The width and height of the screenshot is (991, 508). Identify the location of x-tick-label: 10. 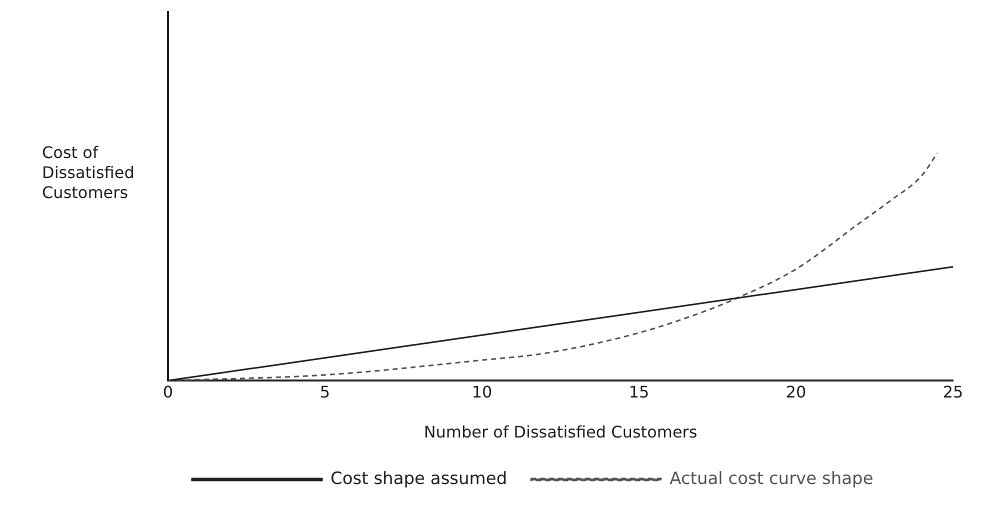
(482, 392).